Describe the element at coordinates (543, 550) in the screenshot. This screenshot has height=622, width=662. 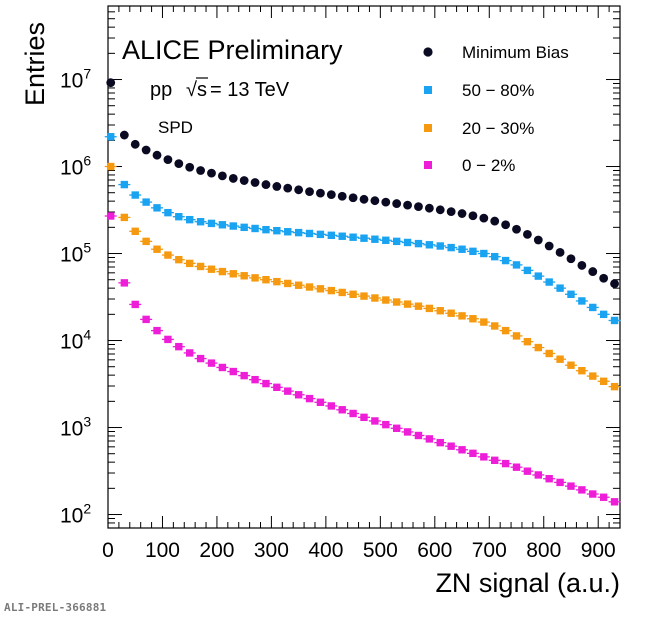
I see `x-tick-label: 800` at that location.